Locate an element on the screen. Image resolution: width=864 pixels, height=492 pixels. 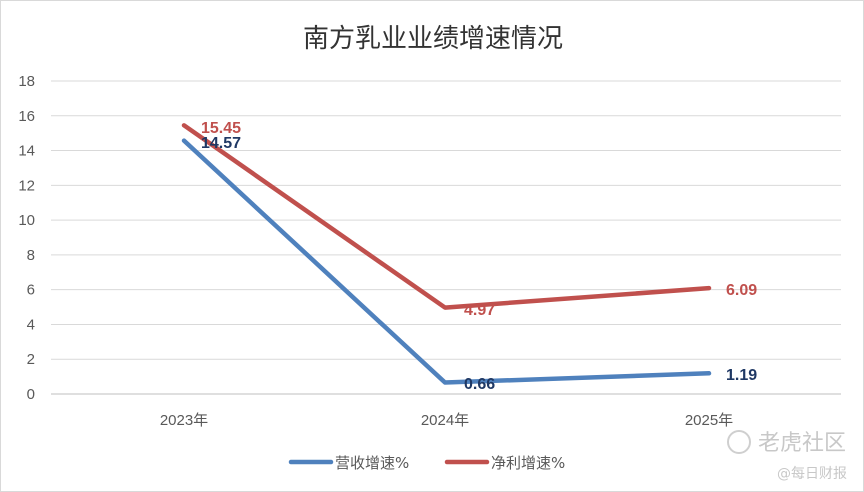
legend-label: 净利增速% is located at coordinates (528, 463).